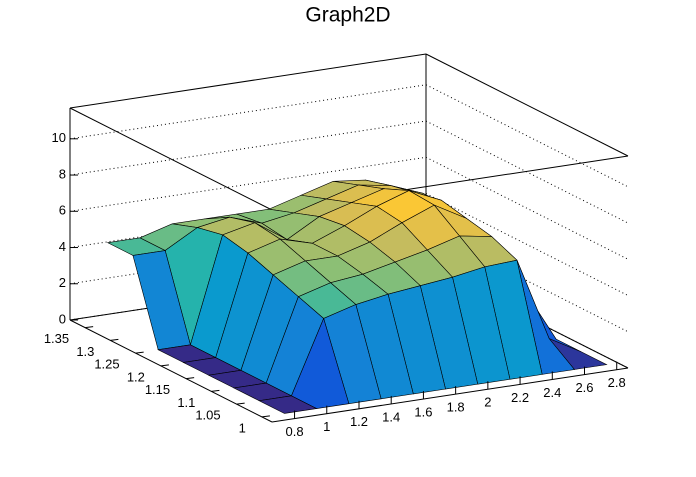 Image resolution: width=696 pixels, height=477 pixels. What do you see at coordinates (391, 416) in the screenshot?
I see `x-tick-label: 1.4` at bounding box center [391, 416].